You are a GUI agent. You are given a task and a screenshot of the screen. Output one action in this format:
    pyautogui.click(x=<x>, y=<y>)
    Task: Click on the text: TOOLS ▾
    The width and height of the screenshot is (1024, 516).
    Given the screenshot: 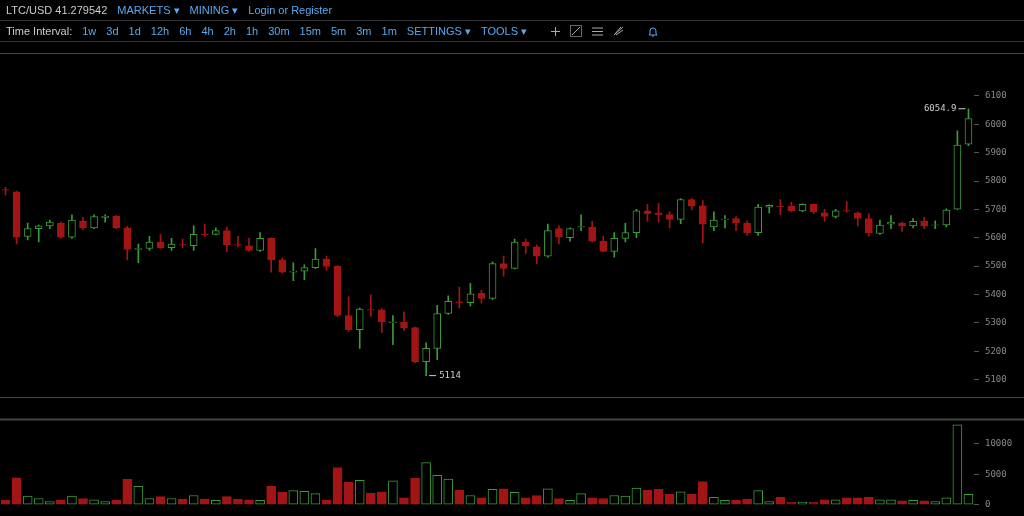 What is the action you would take?
    pyautogui.click(x=504, y=31)
    